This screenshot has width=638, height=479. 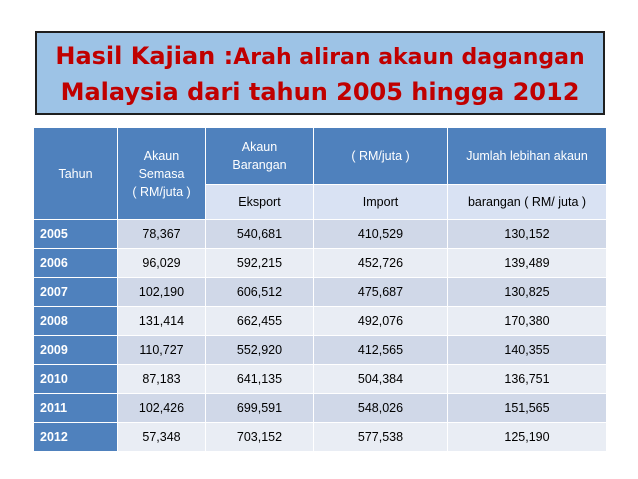 What do you see at coordinates (527, 321) in the screenshot?
I see `cell-lebihan: 170,380` at bounding box center [527, 321].